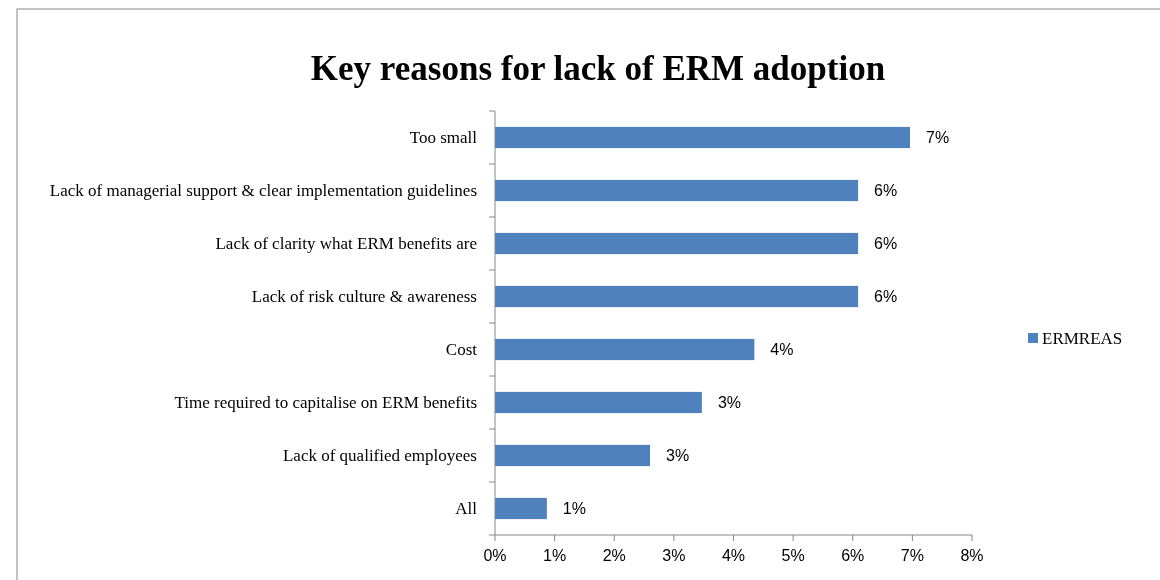 Image resolution: width=1160 pixels, height=580 pixels. What do you see at coordinates (598, 69) in the screenshot?
I see `chart-title: Key reasons for lack of ERM adoption` at bounding box center [598, 69].